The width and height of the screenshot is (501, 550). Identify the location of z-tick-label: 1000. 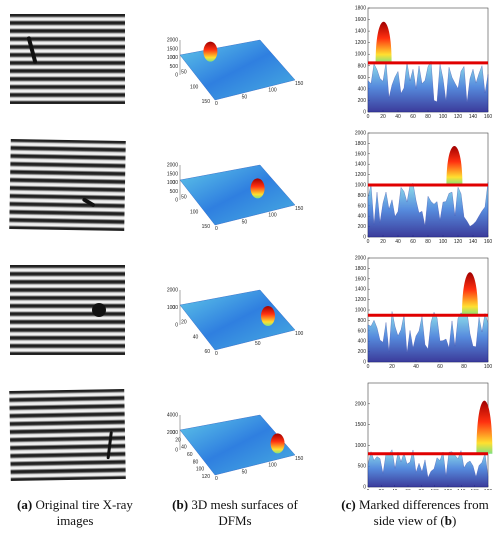
(172, 308).